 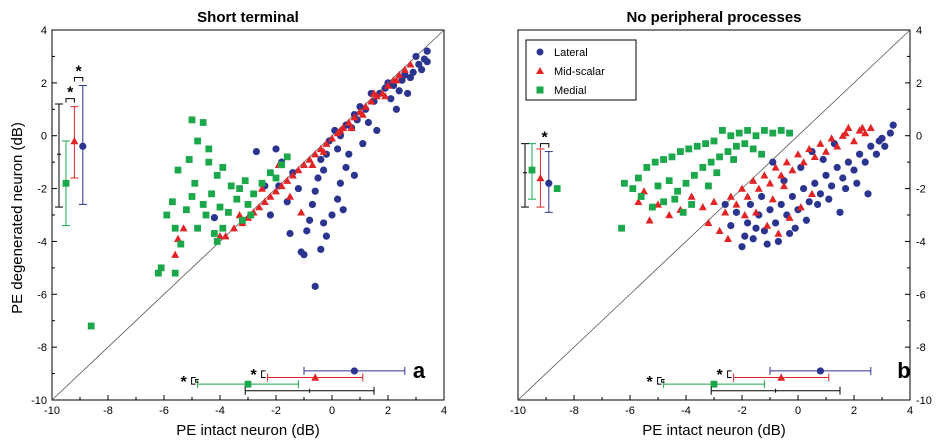 What do you see at coordinates (549, 183) in the screenshot?
I see `y-summary-mean-lateral` at bounding box center [549, 183].